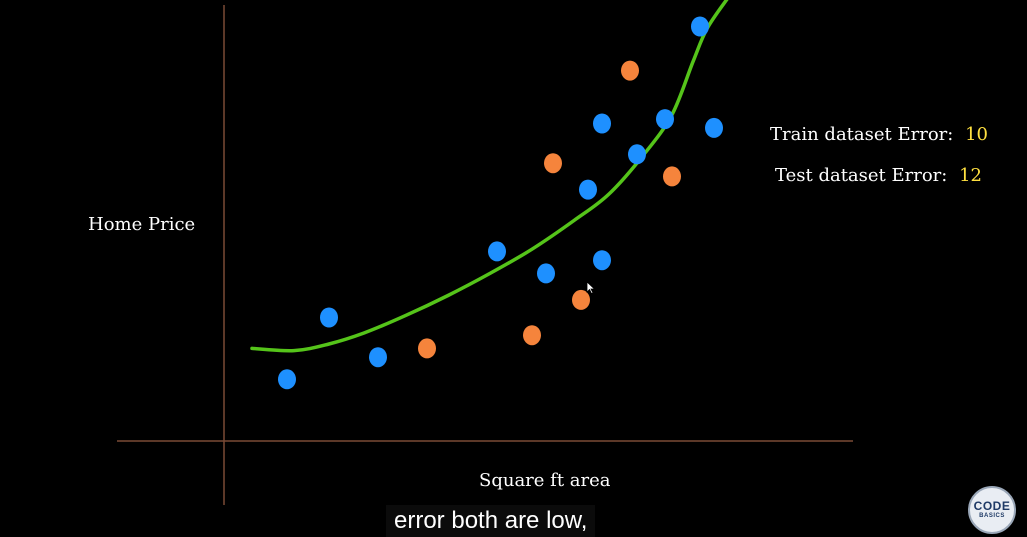 The width and height of the screenshot is (1027, 537). I want to click on x-axis-label: Square ft area, so click(545, 480).